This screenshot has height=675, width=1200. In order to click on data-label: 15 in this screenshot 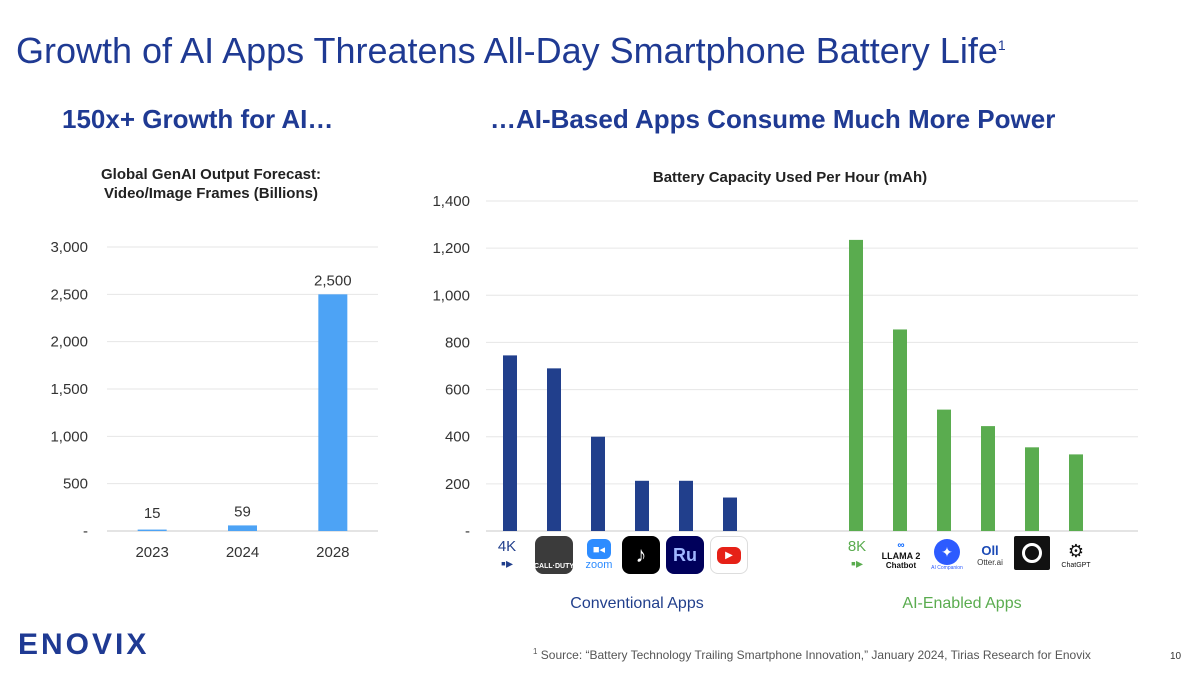, I will do `click(152, 513)`.